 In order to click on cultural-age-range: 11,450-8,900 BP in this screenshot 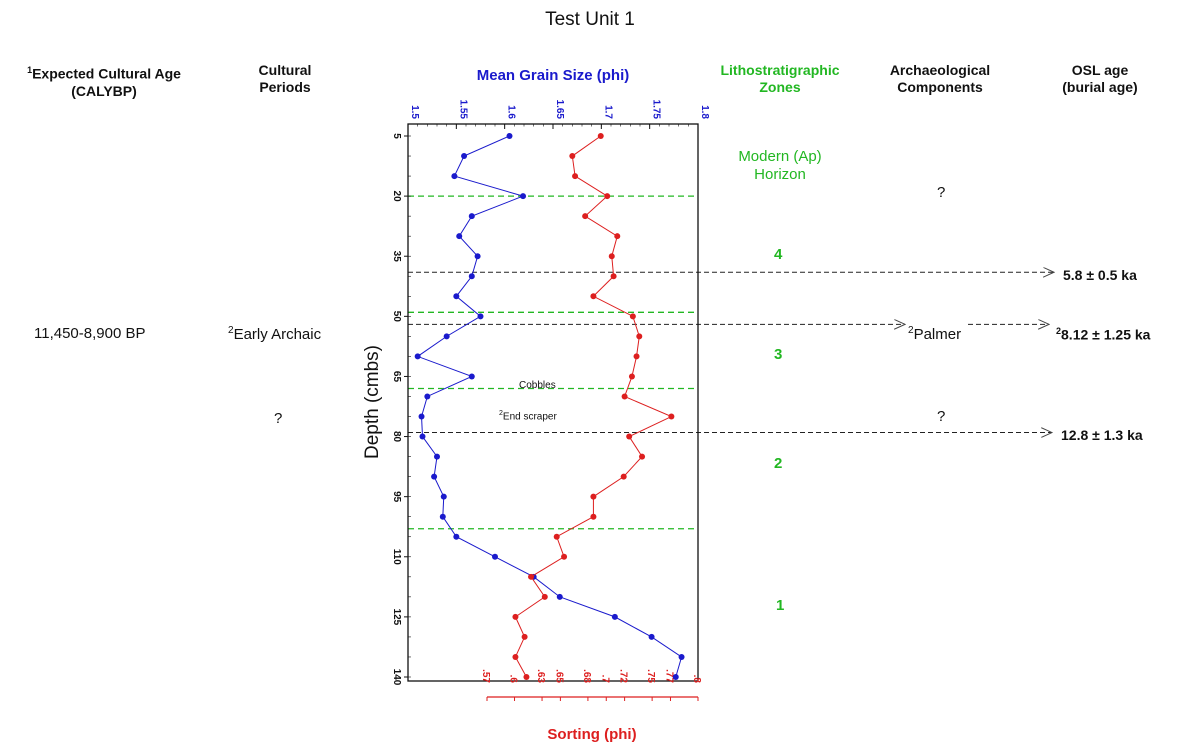, I will do `click(90, 333)`.